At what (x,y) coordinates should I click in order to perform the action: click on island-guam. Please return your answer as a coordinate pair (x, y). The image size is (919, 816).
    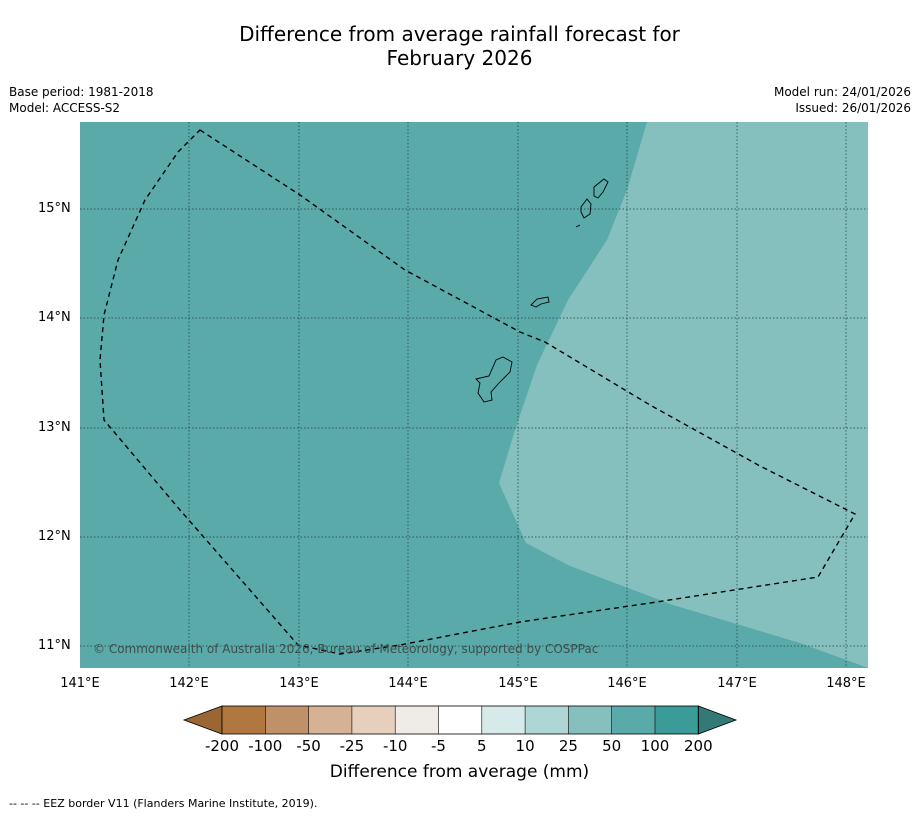
    Looking at the image, I should click on (494, 379).